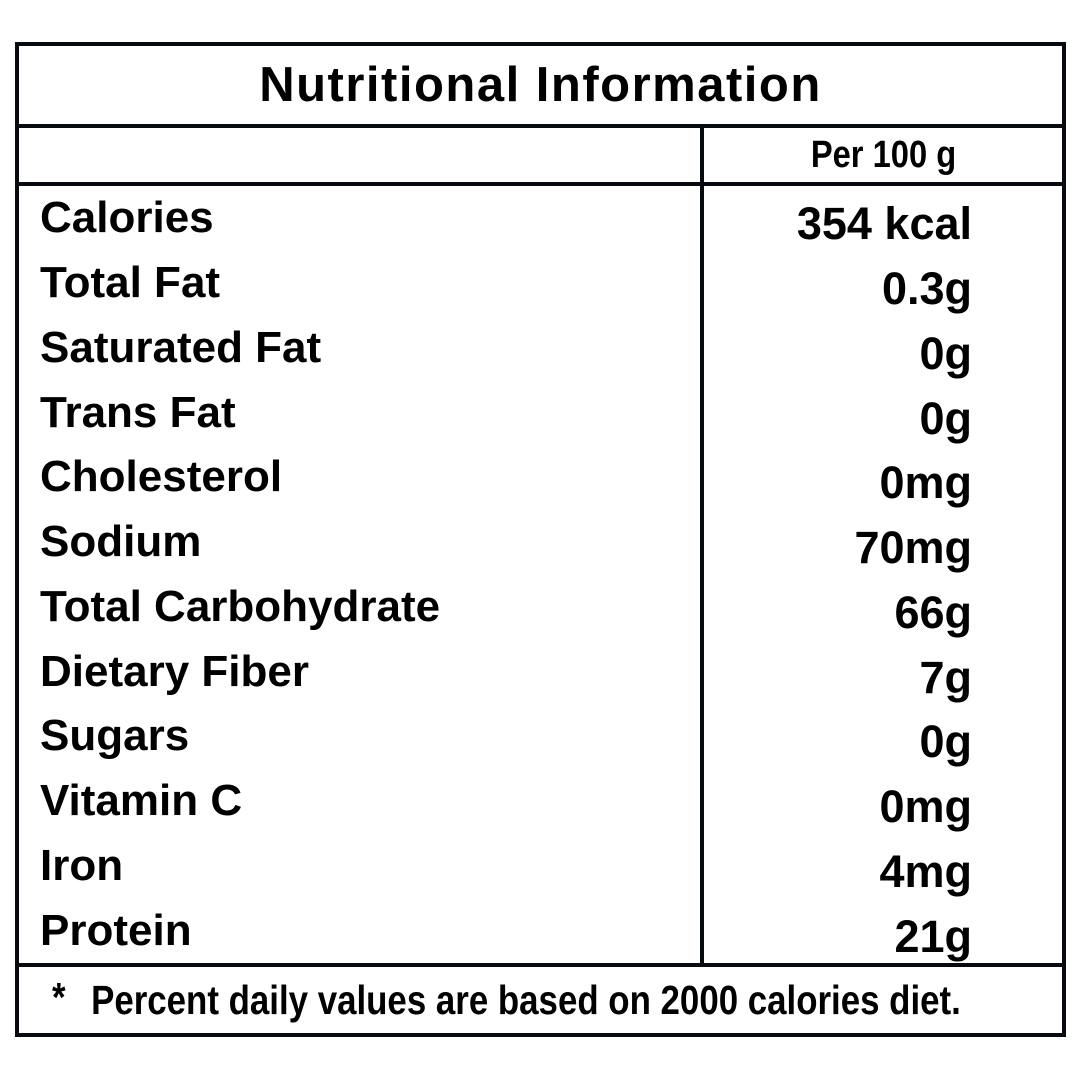 The image size is (1080, 1080). I want to click on nutrient-value-cell: 70mg, so click(883, 542).